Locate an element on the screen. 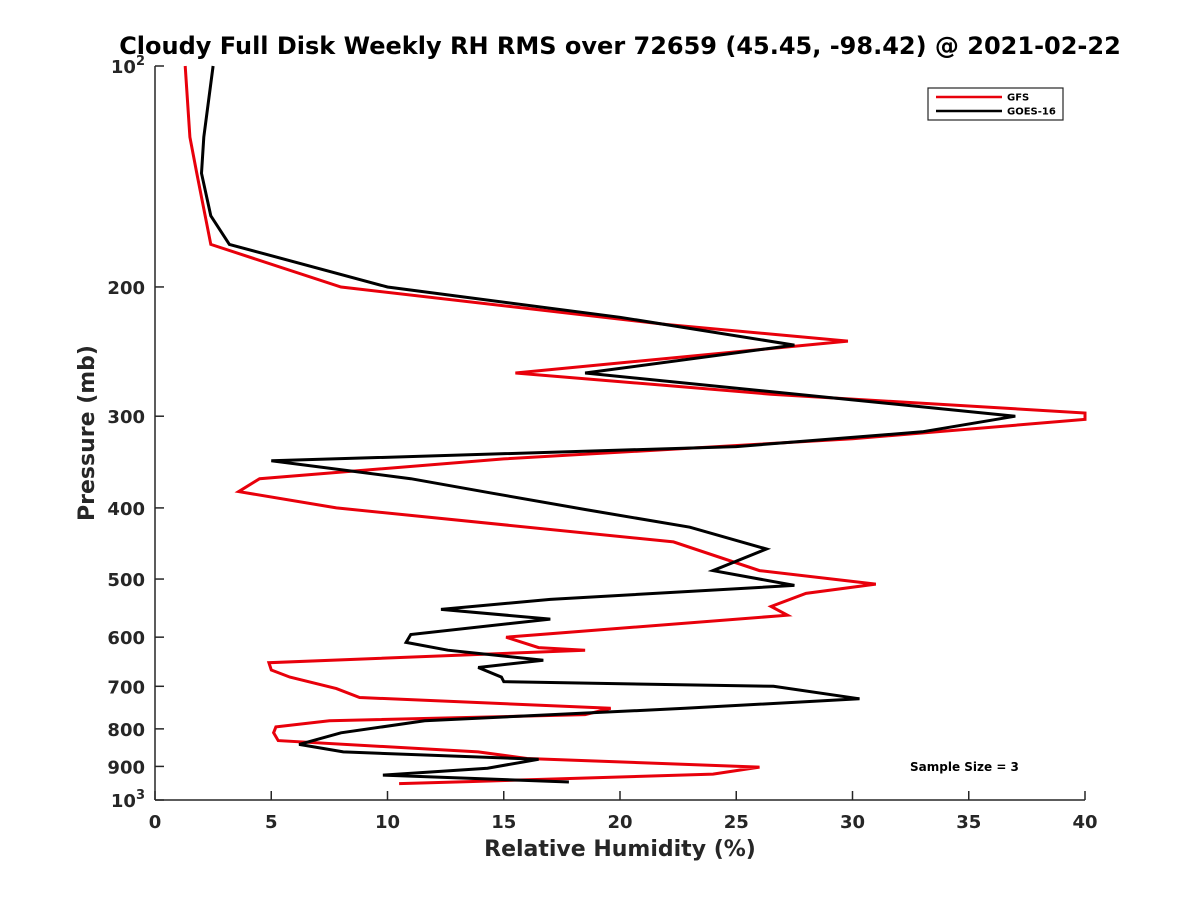 The height and width of the screenshot is (900, 1200). y-tick-label: 500 is located at coordinates (126, 580).